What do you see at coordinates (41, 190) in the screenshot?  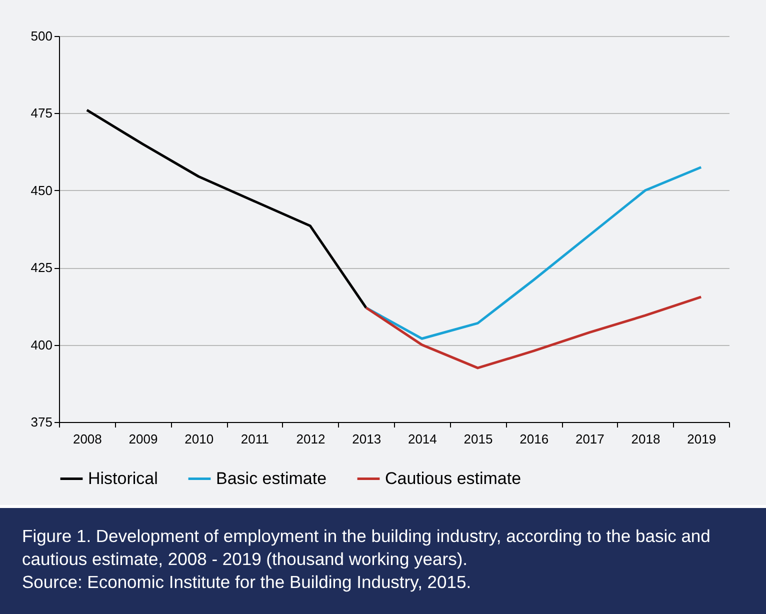 I see `y-tick-label: 450` at bounding box center [41, 190].